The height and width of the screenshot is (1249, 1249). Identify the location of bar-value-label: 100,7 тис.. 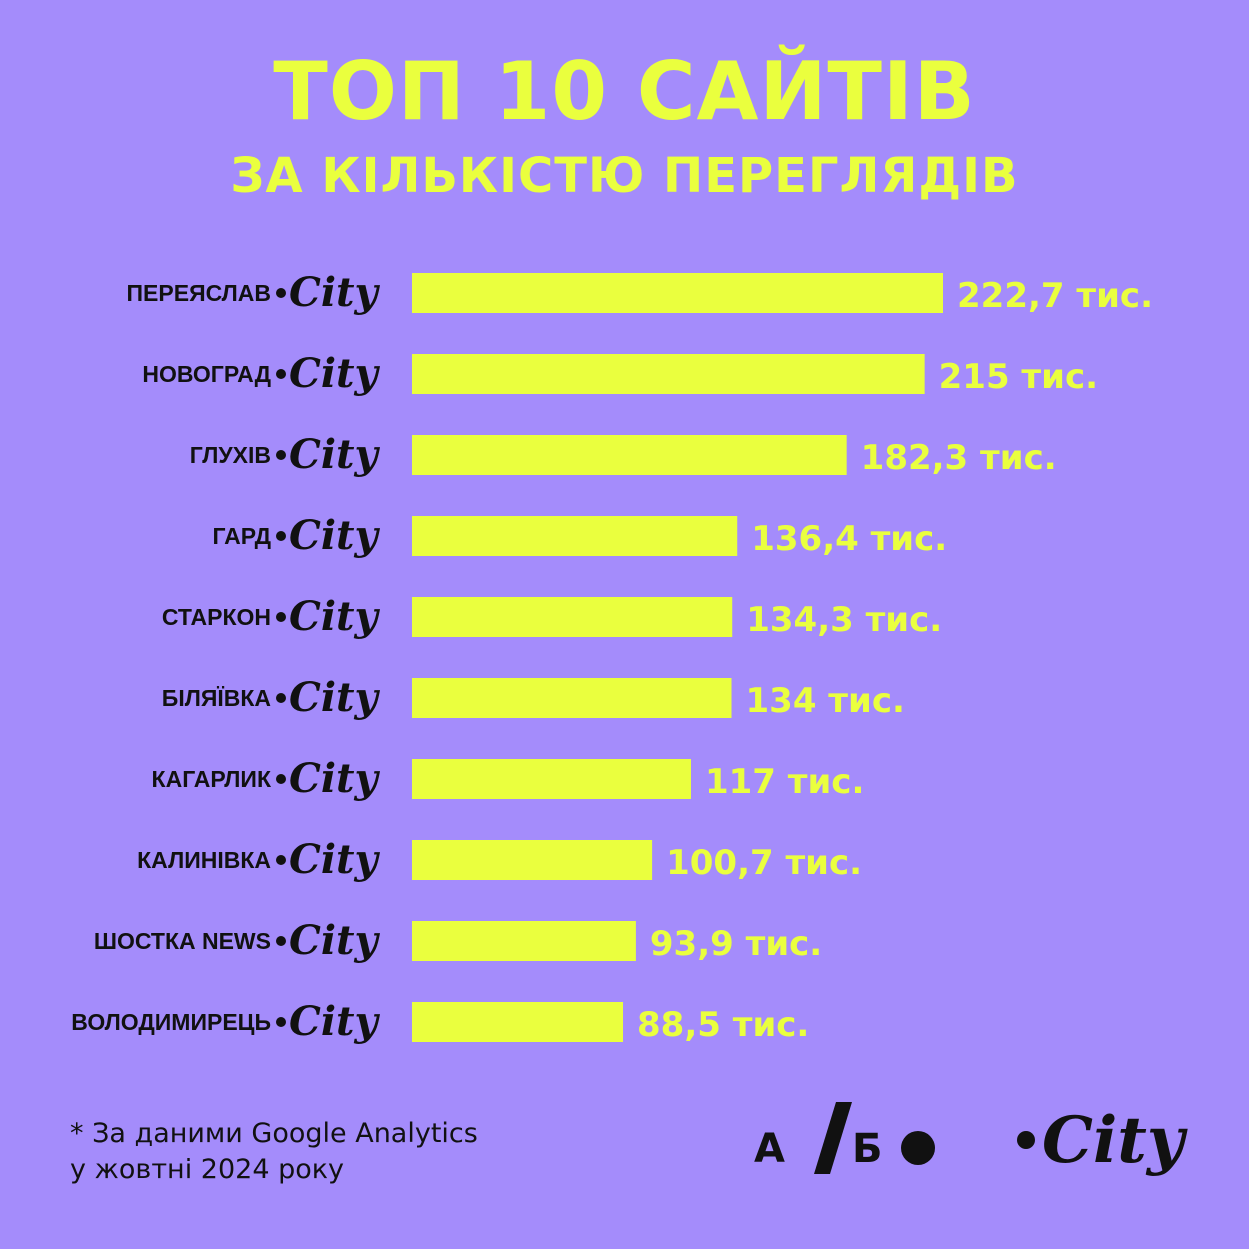
(764, 863).